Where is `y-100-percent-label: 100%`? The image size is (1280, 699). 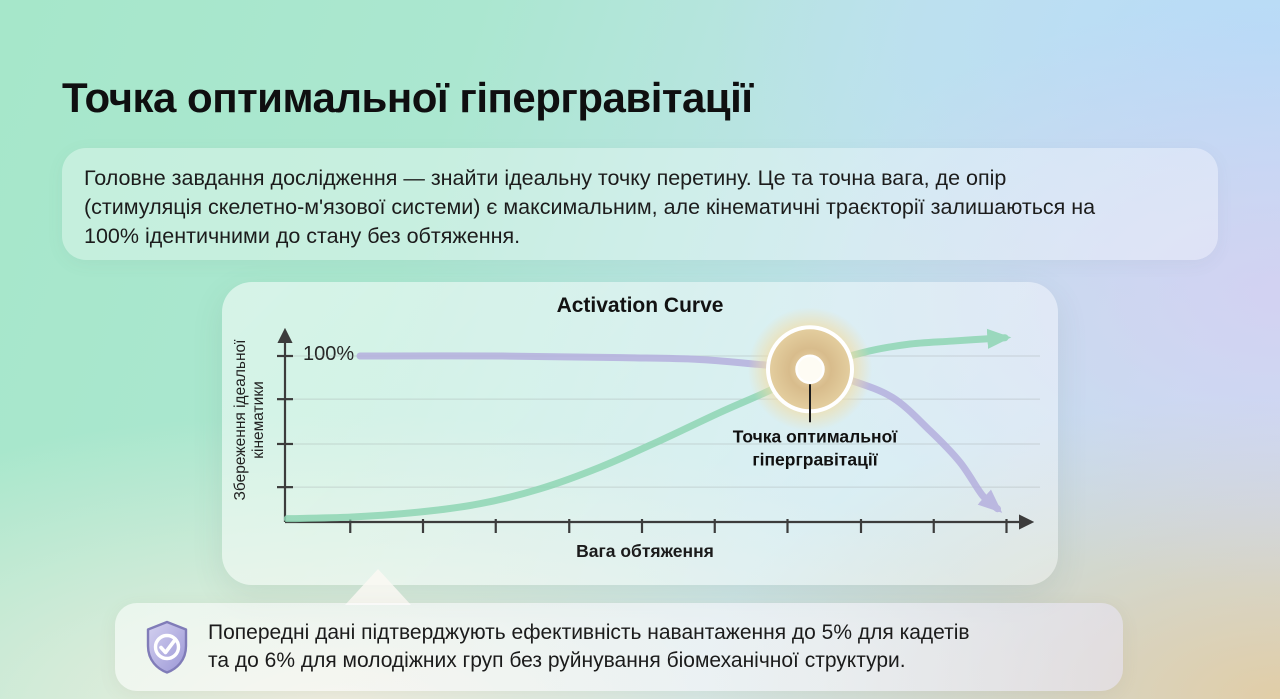
y-100-percent-label: 100% is located at coordinates (329, 354).